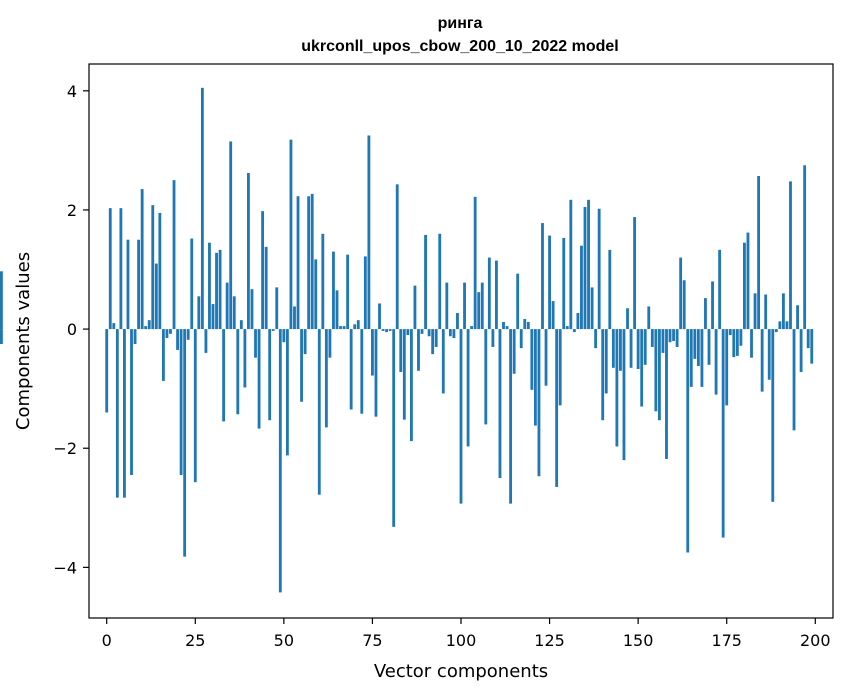 Image resolution: width=847 pixels, height=696 pixels. Describe the element at coordinates (72, 210) in the screenshot. I see `y-tick-label: 2` at that location.